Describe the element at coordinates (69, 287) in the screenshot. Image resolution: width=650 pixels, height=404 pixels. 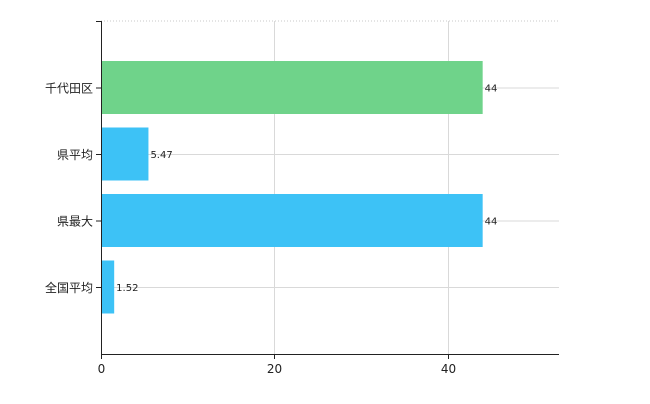
I see `category-label: 全国平均` at that location.